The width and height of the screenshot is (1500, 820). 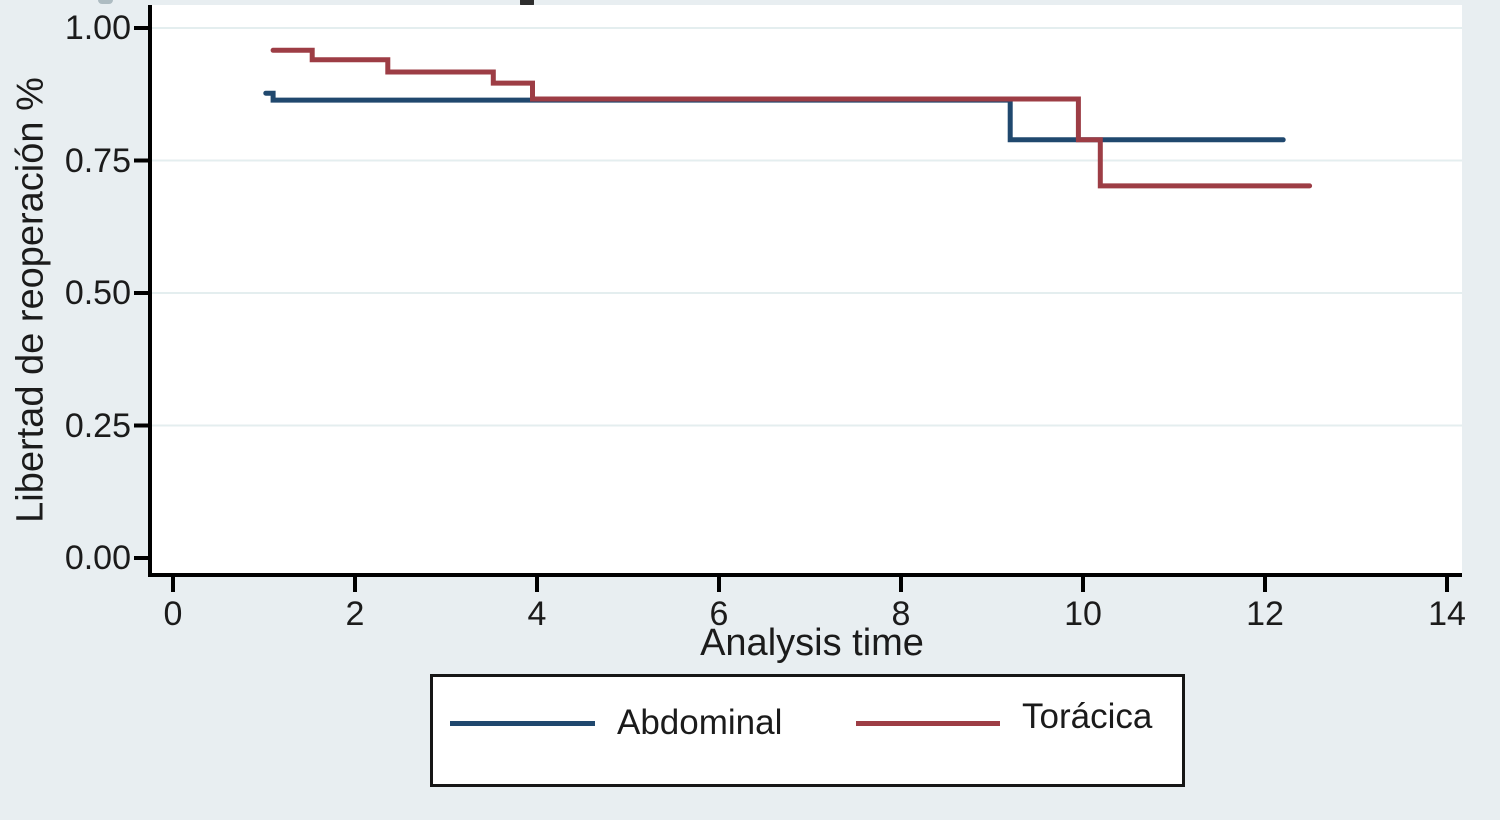 What do you see at coordinates (928, 723) in the screenshot?
I see `legend-swatch-toracica` at bounding box center [928, 723].